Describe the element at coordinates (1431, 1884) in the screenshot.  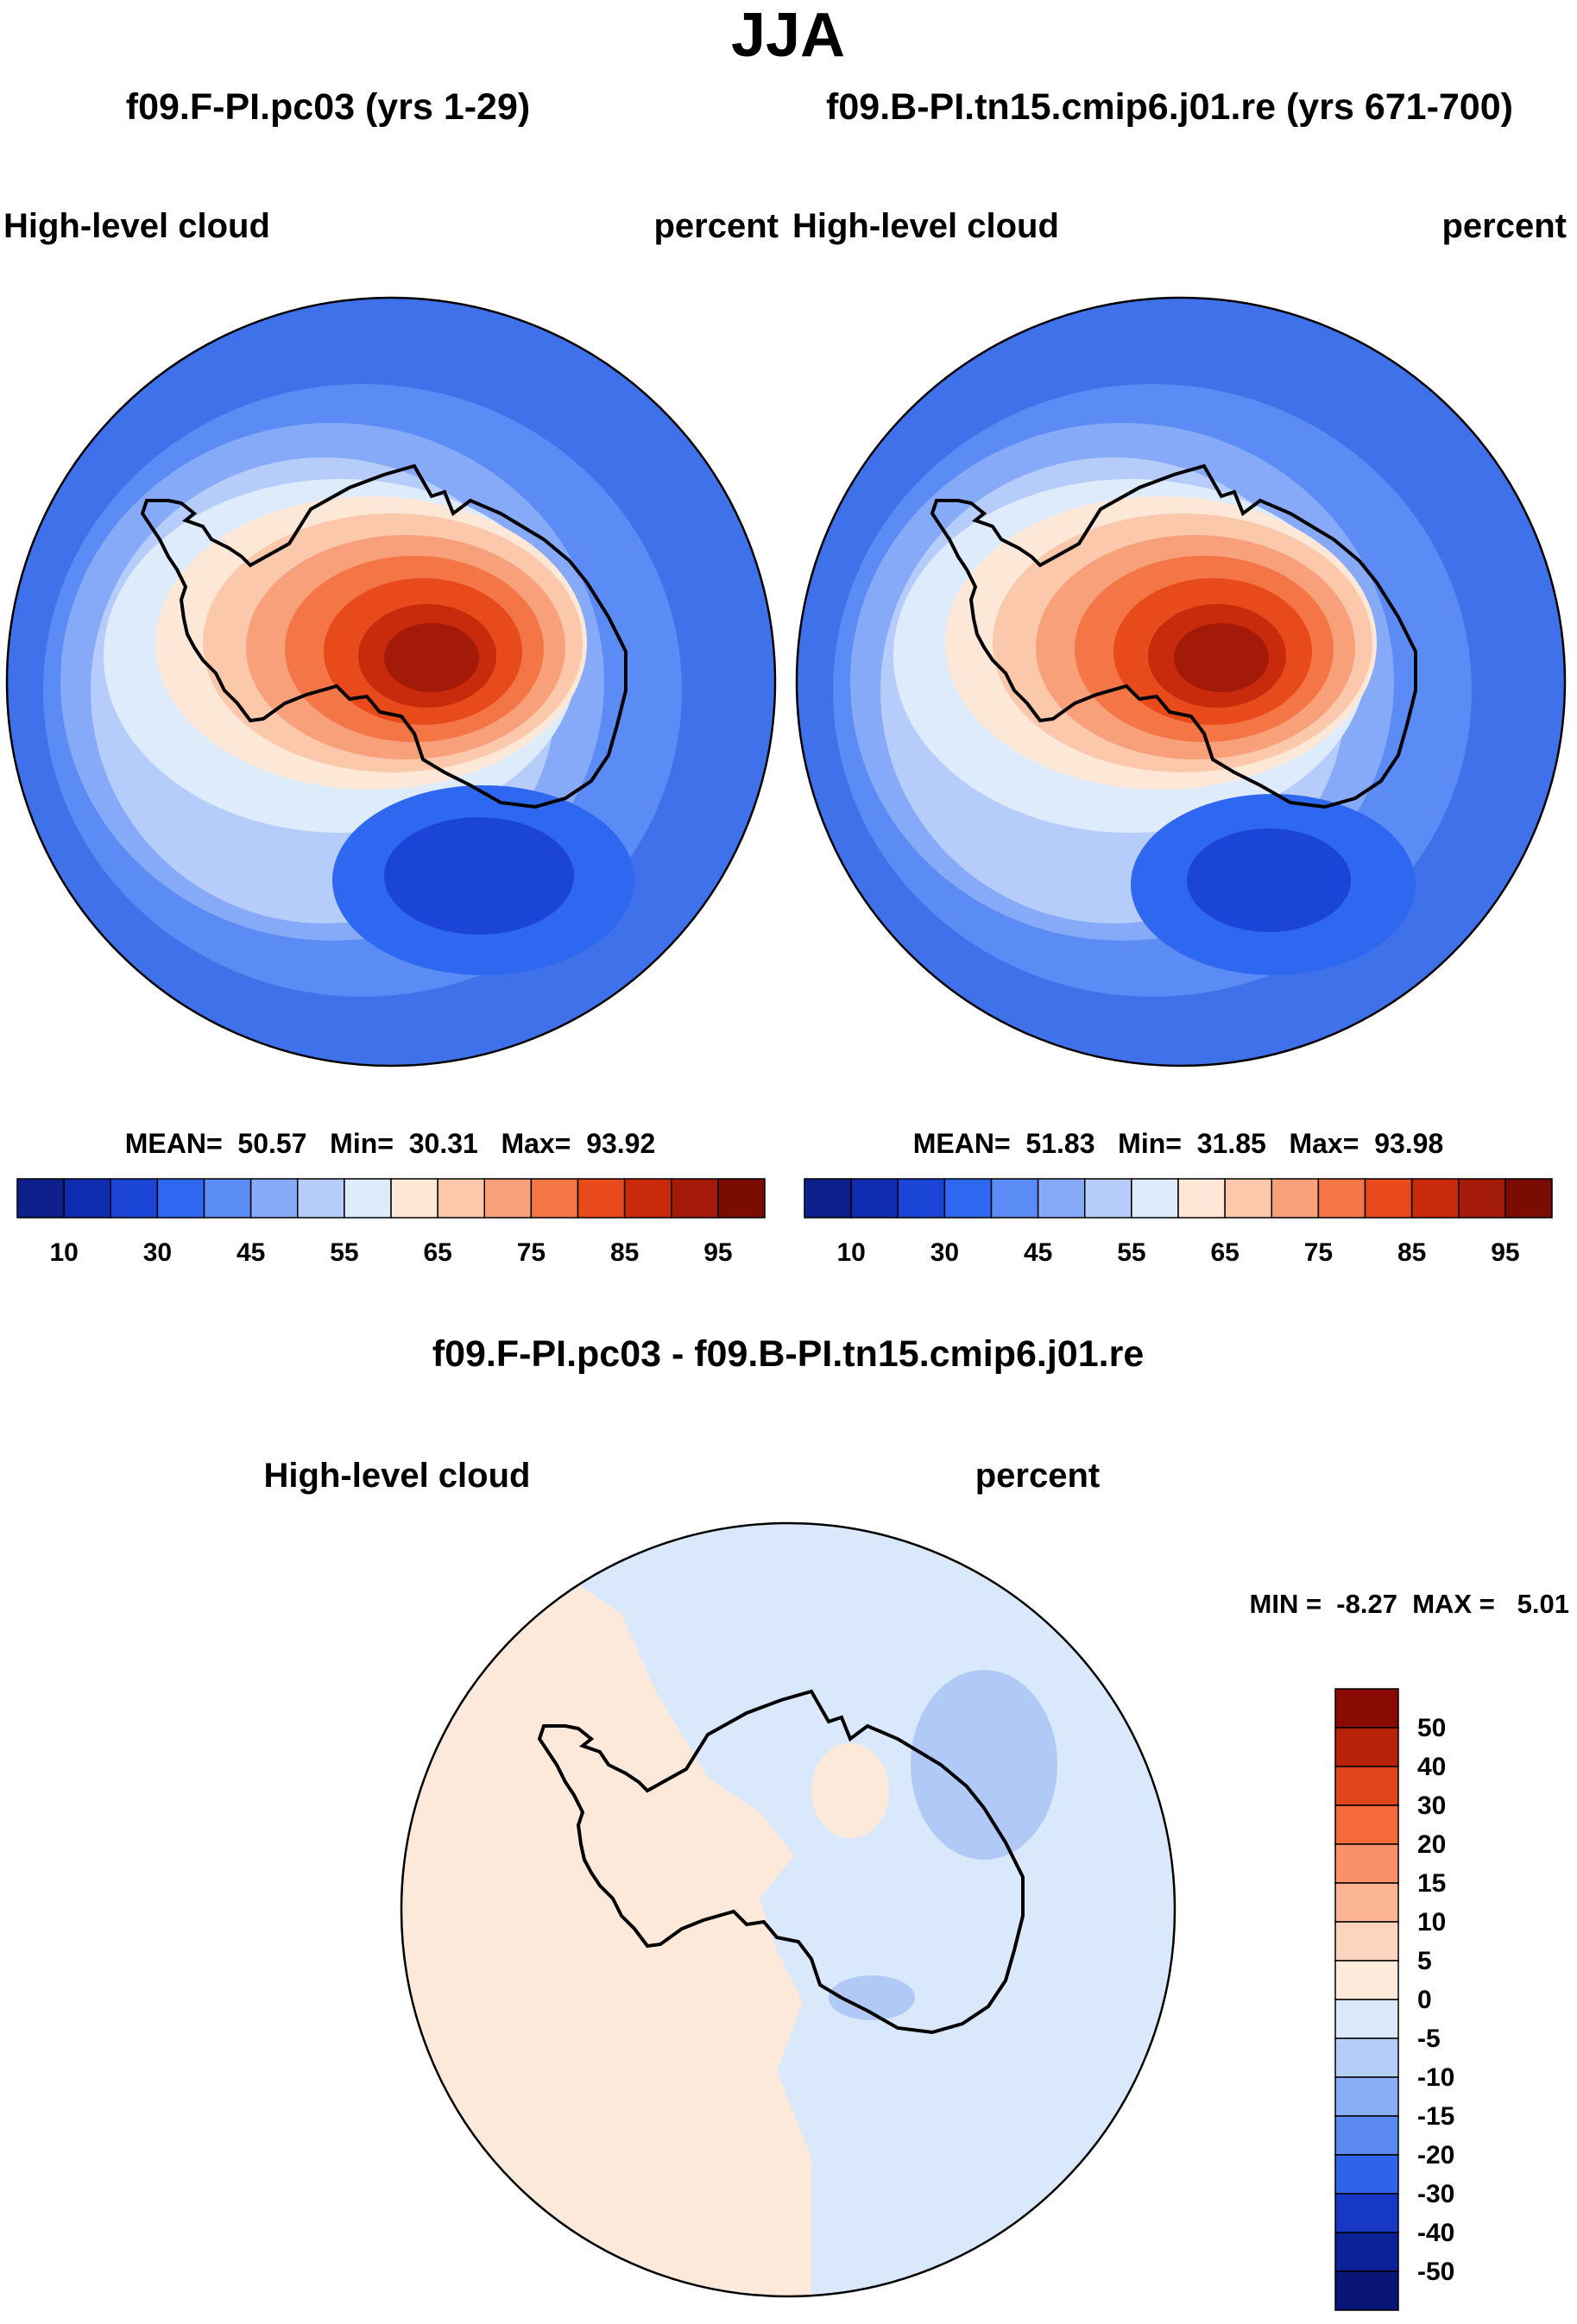
I see `colorbar-tick-label: 15` at that location.